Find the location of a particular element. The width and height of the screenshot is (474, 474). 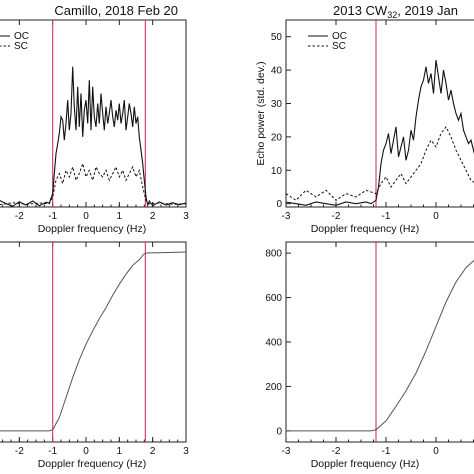

panel-title: Camillo, 2018 Feb 20 is located at coordinates (116, 10).